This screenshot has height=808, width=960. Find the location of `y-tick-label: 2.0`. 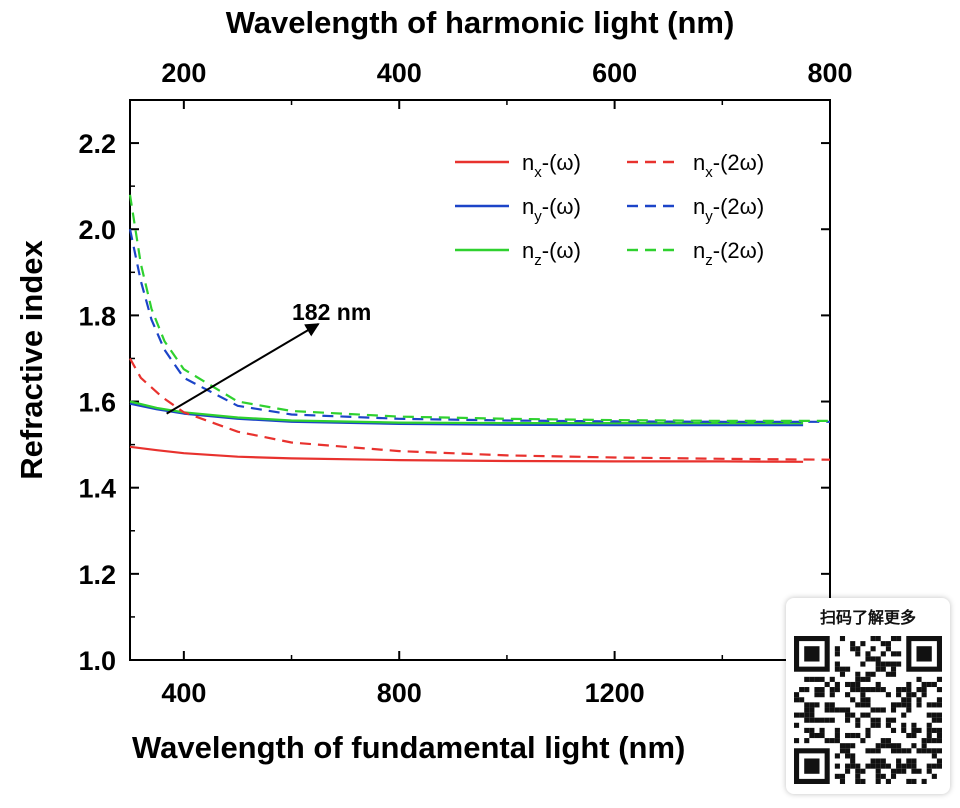

y-tick-label: 2.0 is located at coordinates (97, 230).